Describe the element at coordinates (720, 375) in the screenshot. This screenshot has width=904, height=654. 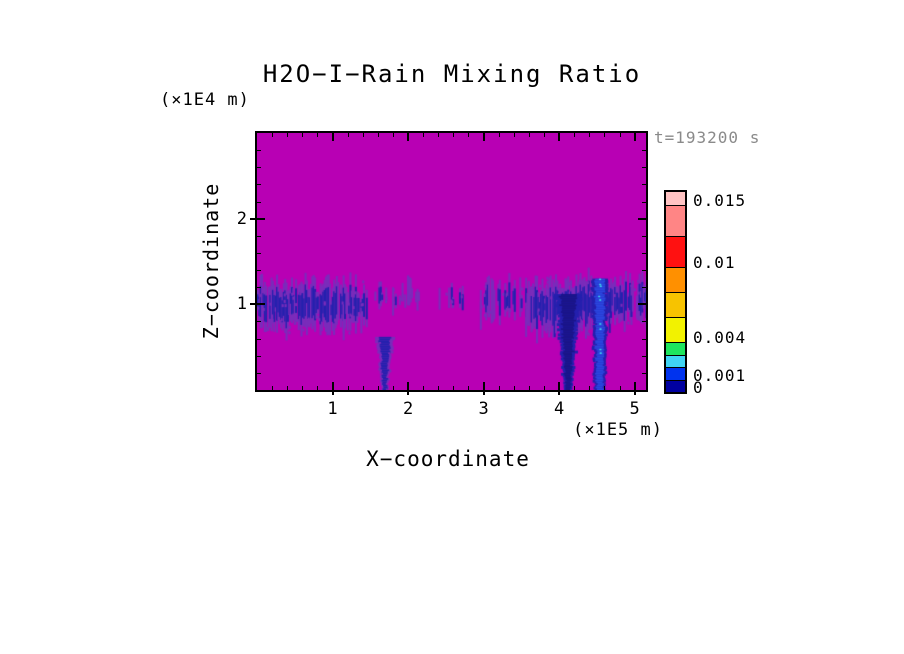
I see `colorbar-tick-label: 0.001` at that location.